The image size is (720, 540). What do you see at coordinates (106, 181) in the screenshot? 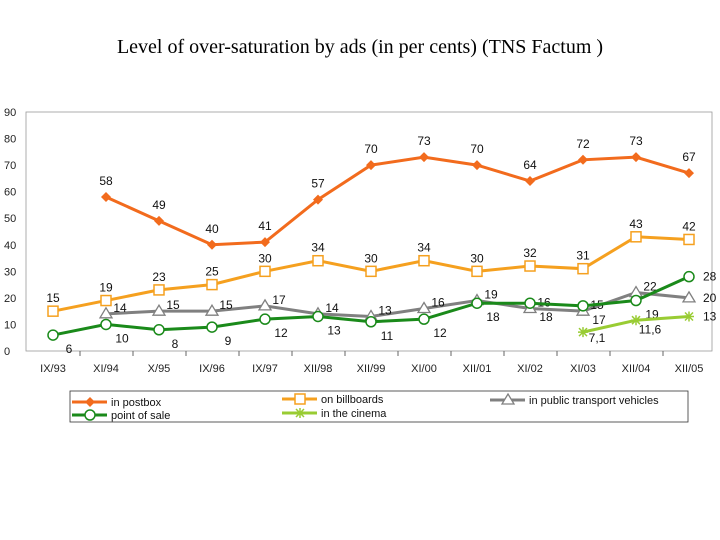
I see `data-label: 58` at bounding box center [106, 181].